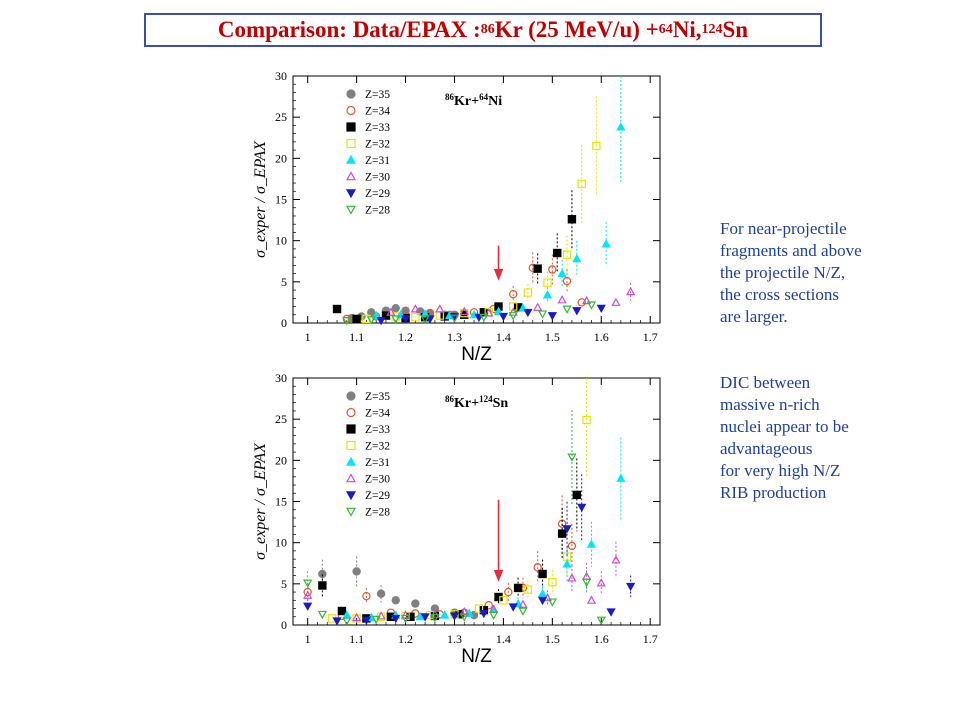  I want to click on side-line: nuclei appear to be, so click(784, 426).